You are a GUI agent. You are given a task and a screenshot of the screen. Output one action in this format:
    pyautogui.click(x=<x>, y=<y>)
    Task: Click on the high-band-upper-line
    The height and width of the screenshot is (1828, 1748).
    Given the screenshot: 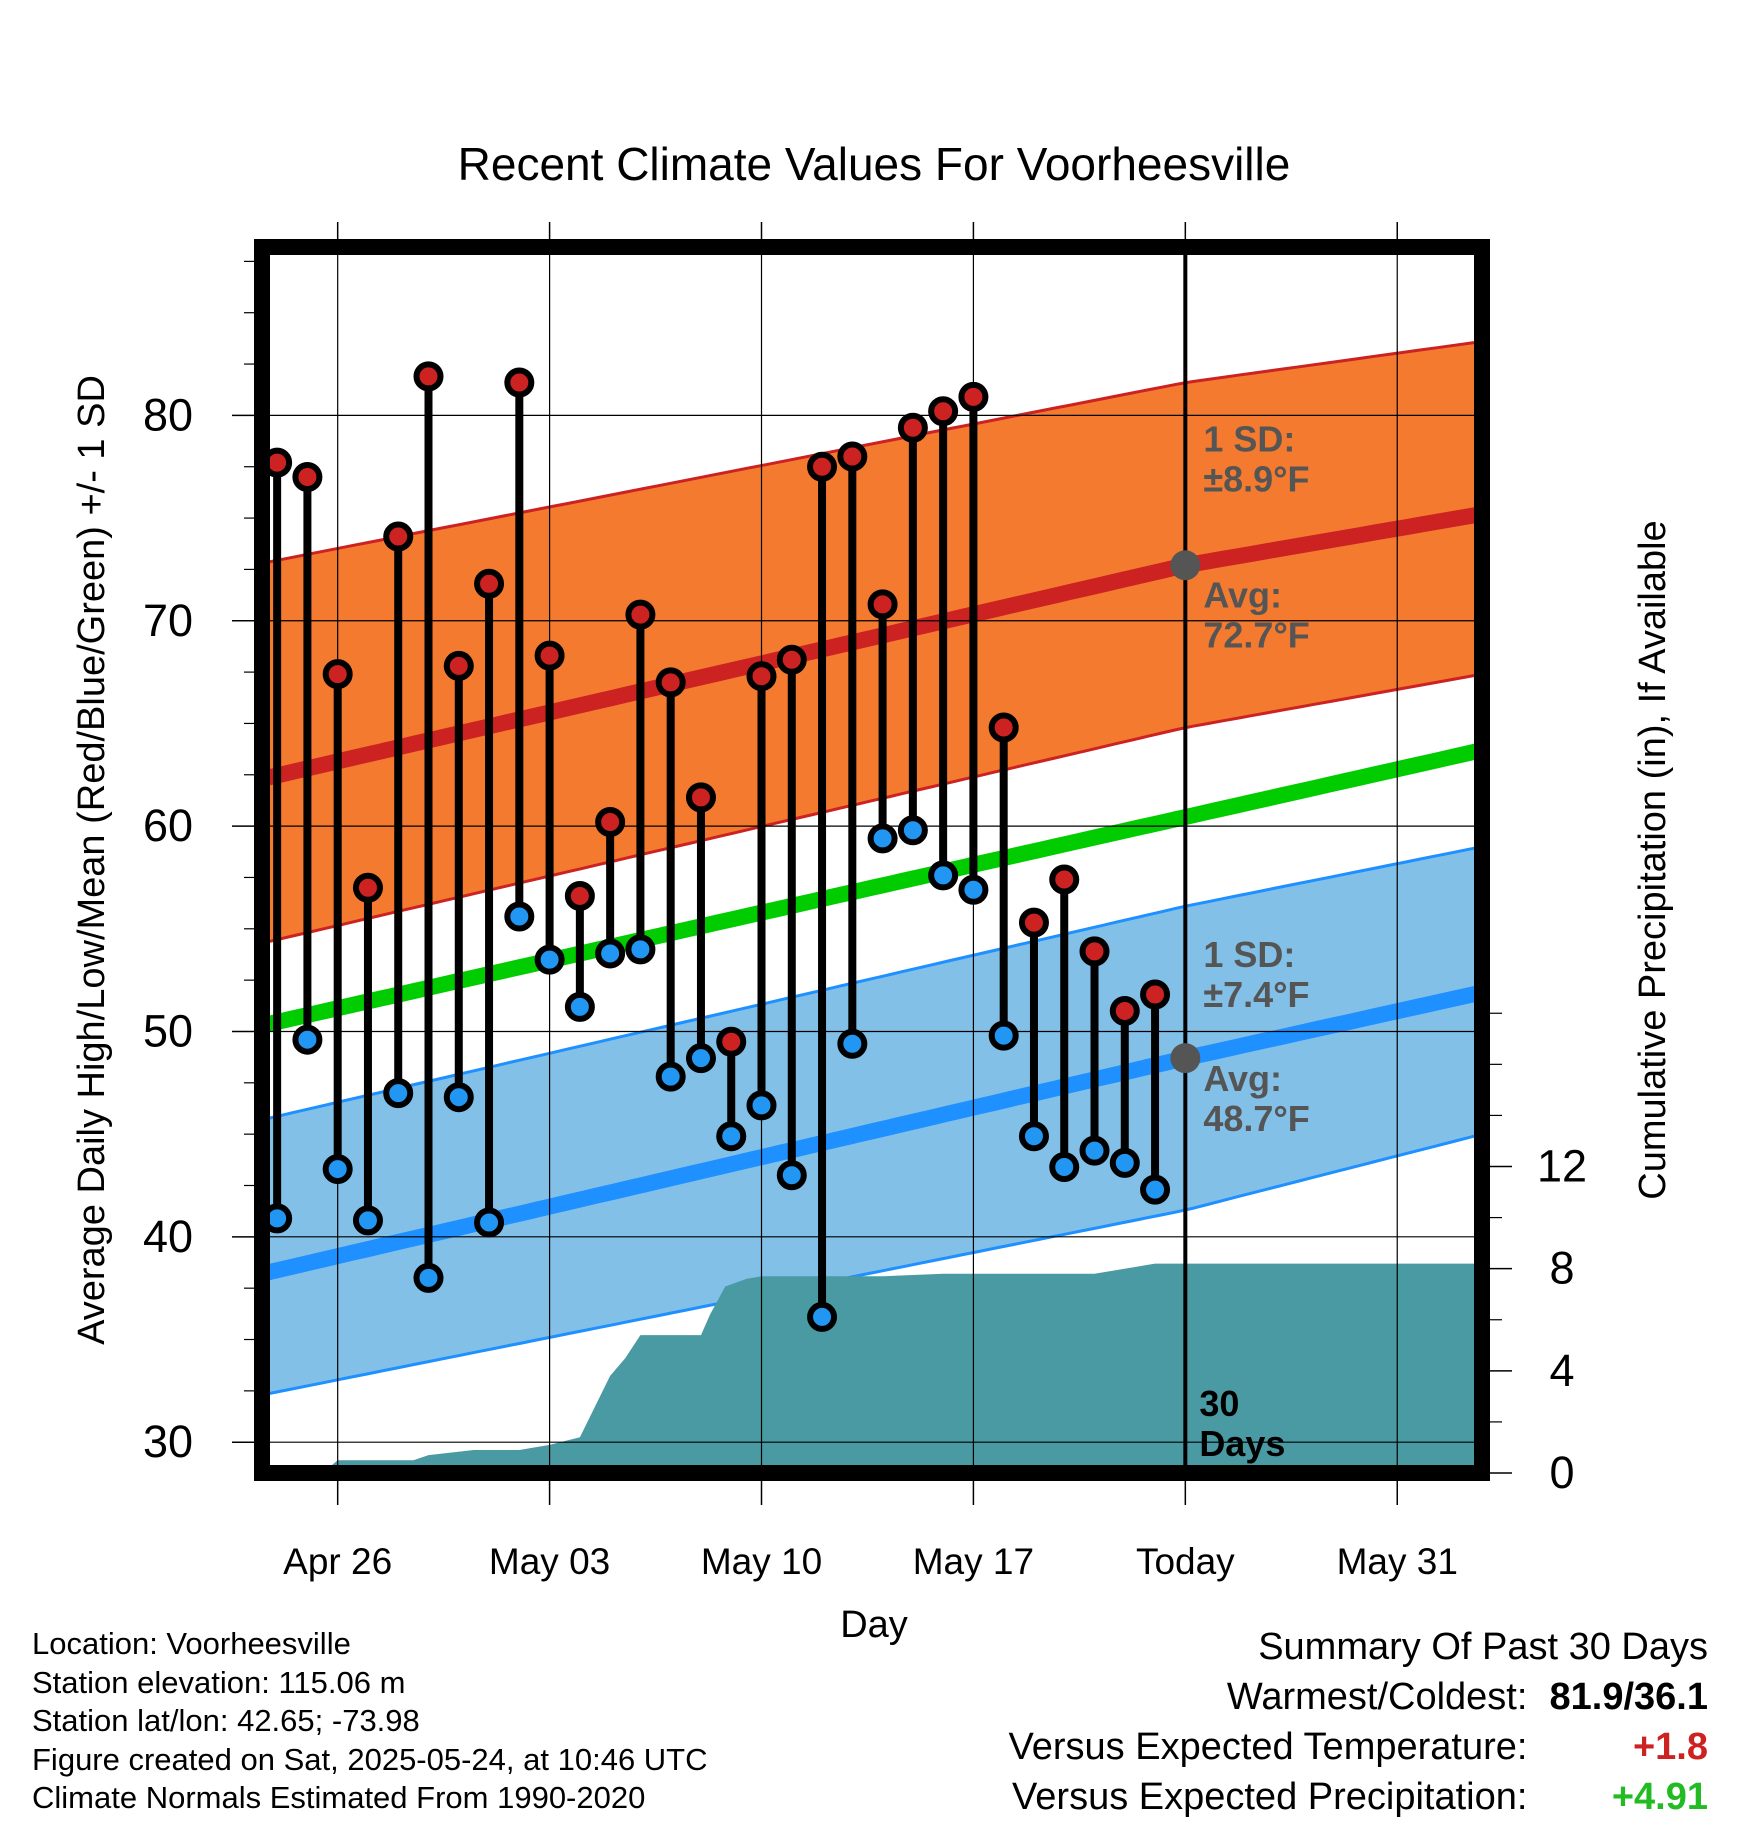 What is the action you would take?
    pyautogui.click(x=872, y=452)
    